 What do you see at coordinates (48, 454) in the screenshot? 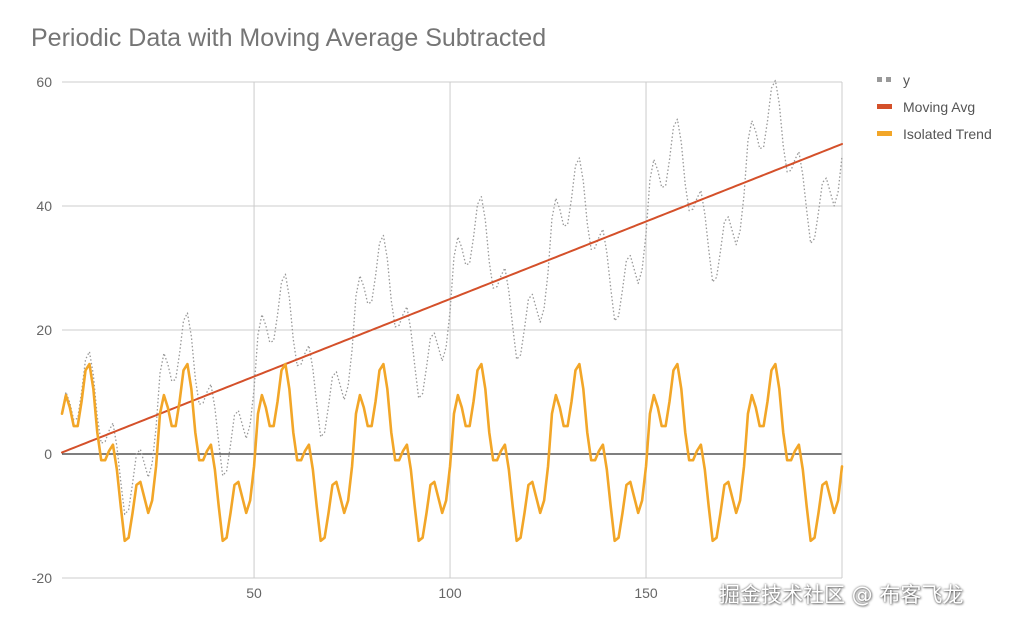
I see `y-tick-label: 0` at bounding box center [48, 454].